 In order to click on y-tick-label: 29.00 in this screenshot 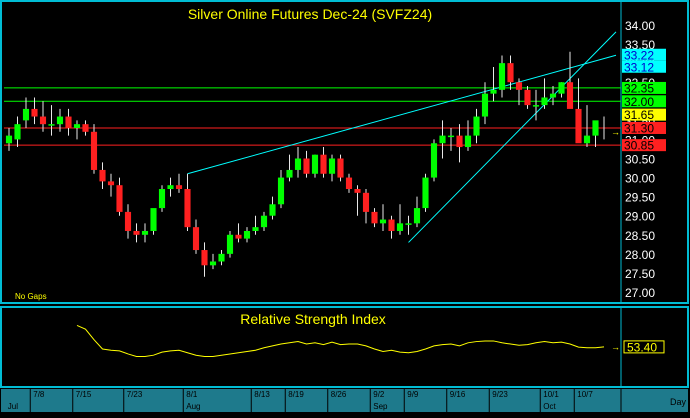, I will do `click(640, 217)`.